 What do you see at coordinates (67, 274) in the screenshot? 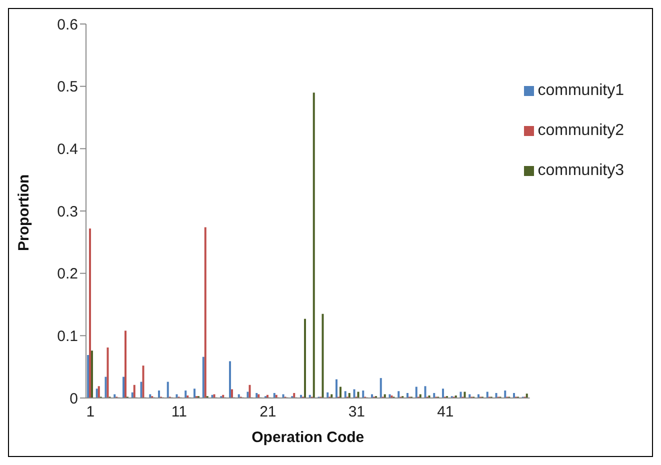
I see `y-tick-label: 0.2` at bounding box center [67, 274].